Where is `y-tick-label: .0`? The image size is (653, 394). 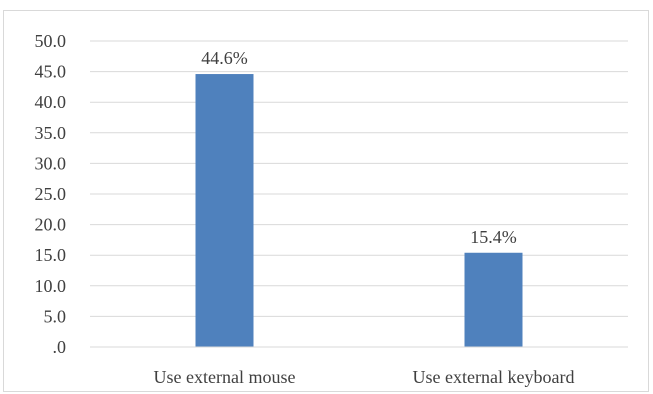
y-tick-label: .0 is located at coordinates (60, 347).